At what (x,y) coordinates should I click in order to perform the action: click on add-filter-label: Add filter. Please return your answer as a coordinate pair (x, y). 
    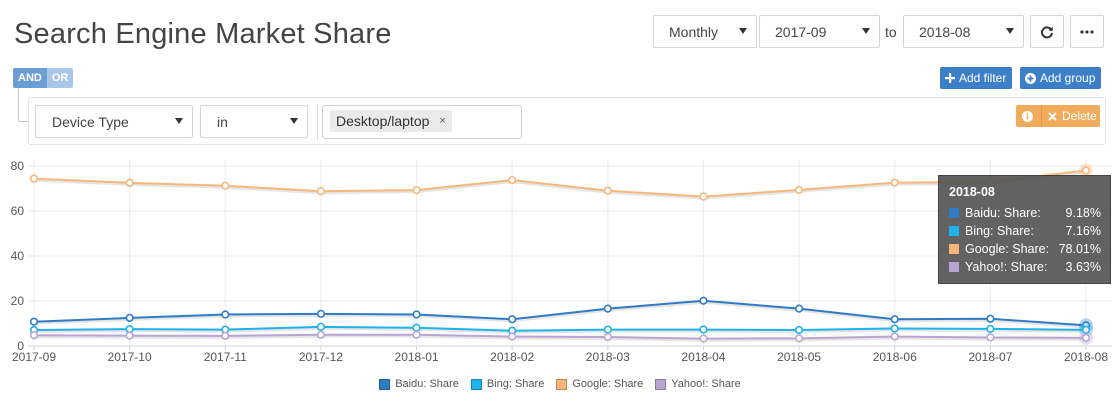
    Looking at the image, I should click on (983, 78).